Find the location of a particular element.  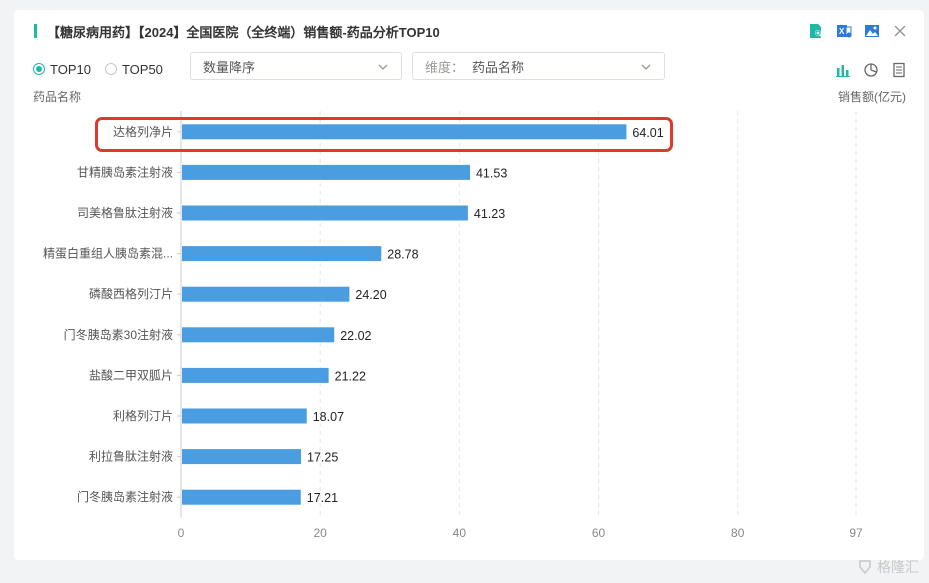

bar-chart-icon is located at coordinates (843, 70).